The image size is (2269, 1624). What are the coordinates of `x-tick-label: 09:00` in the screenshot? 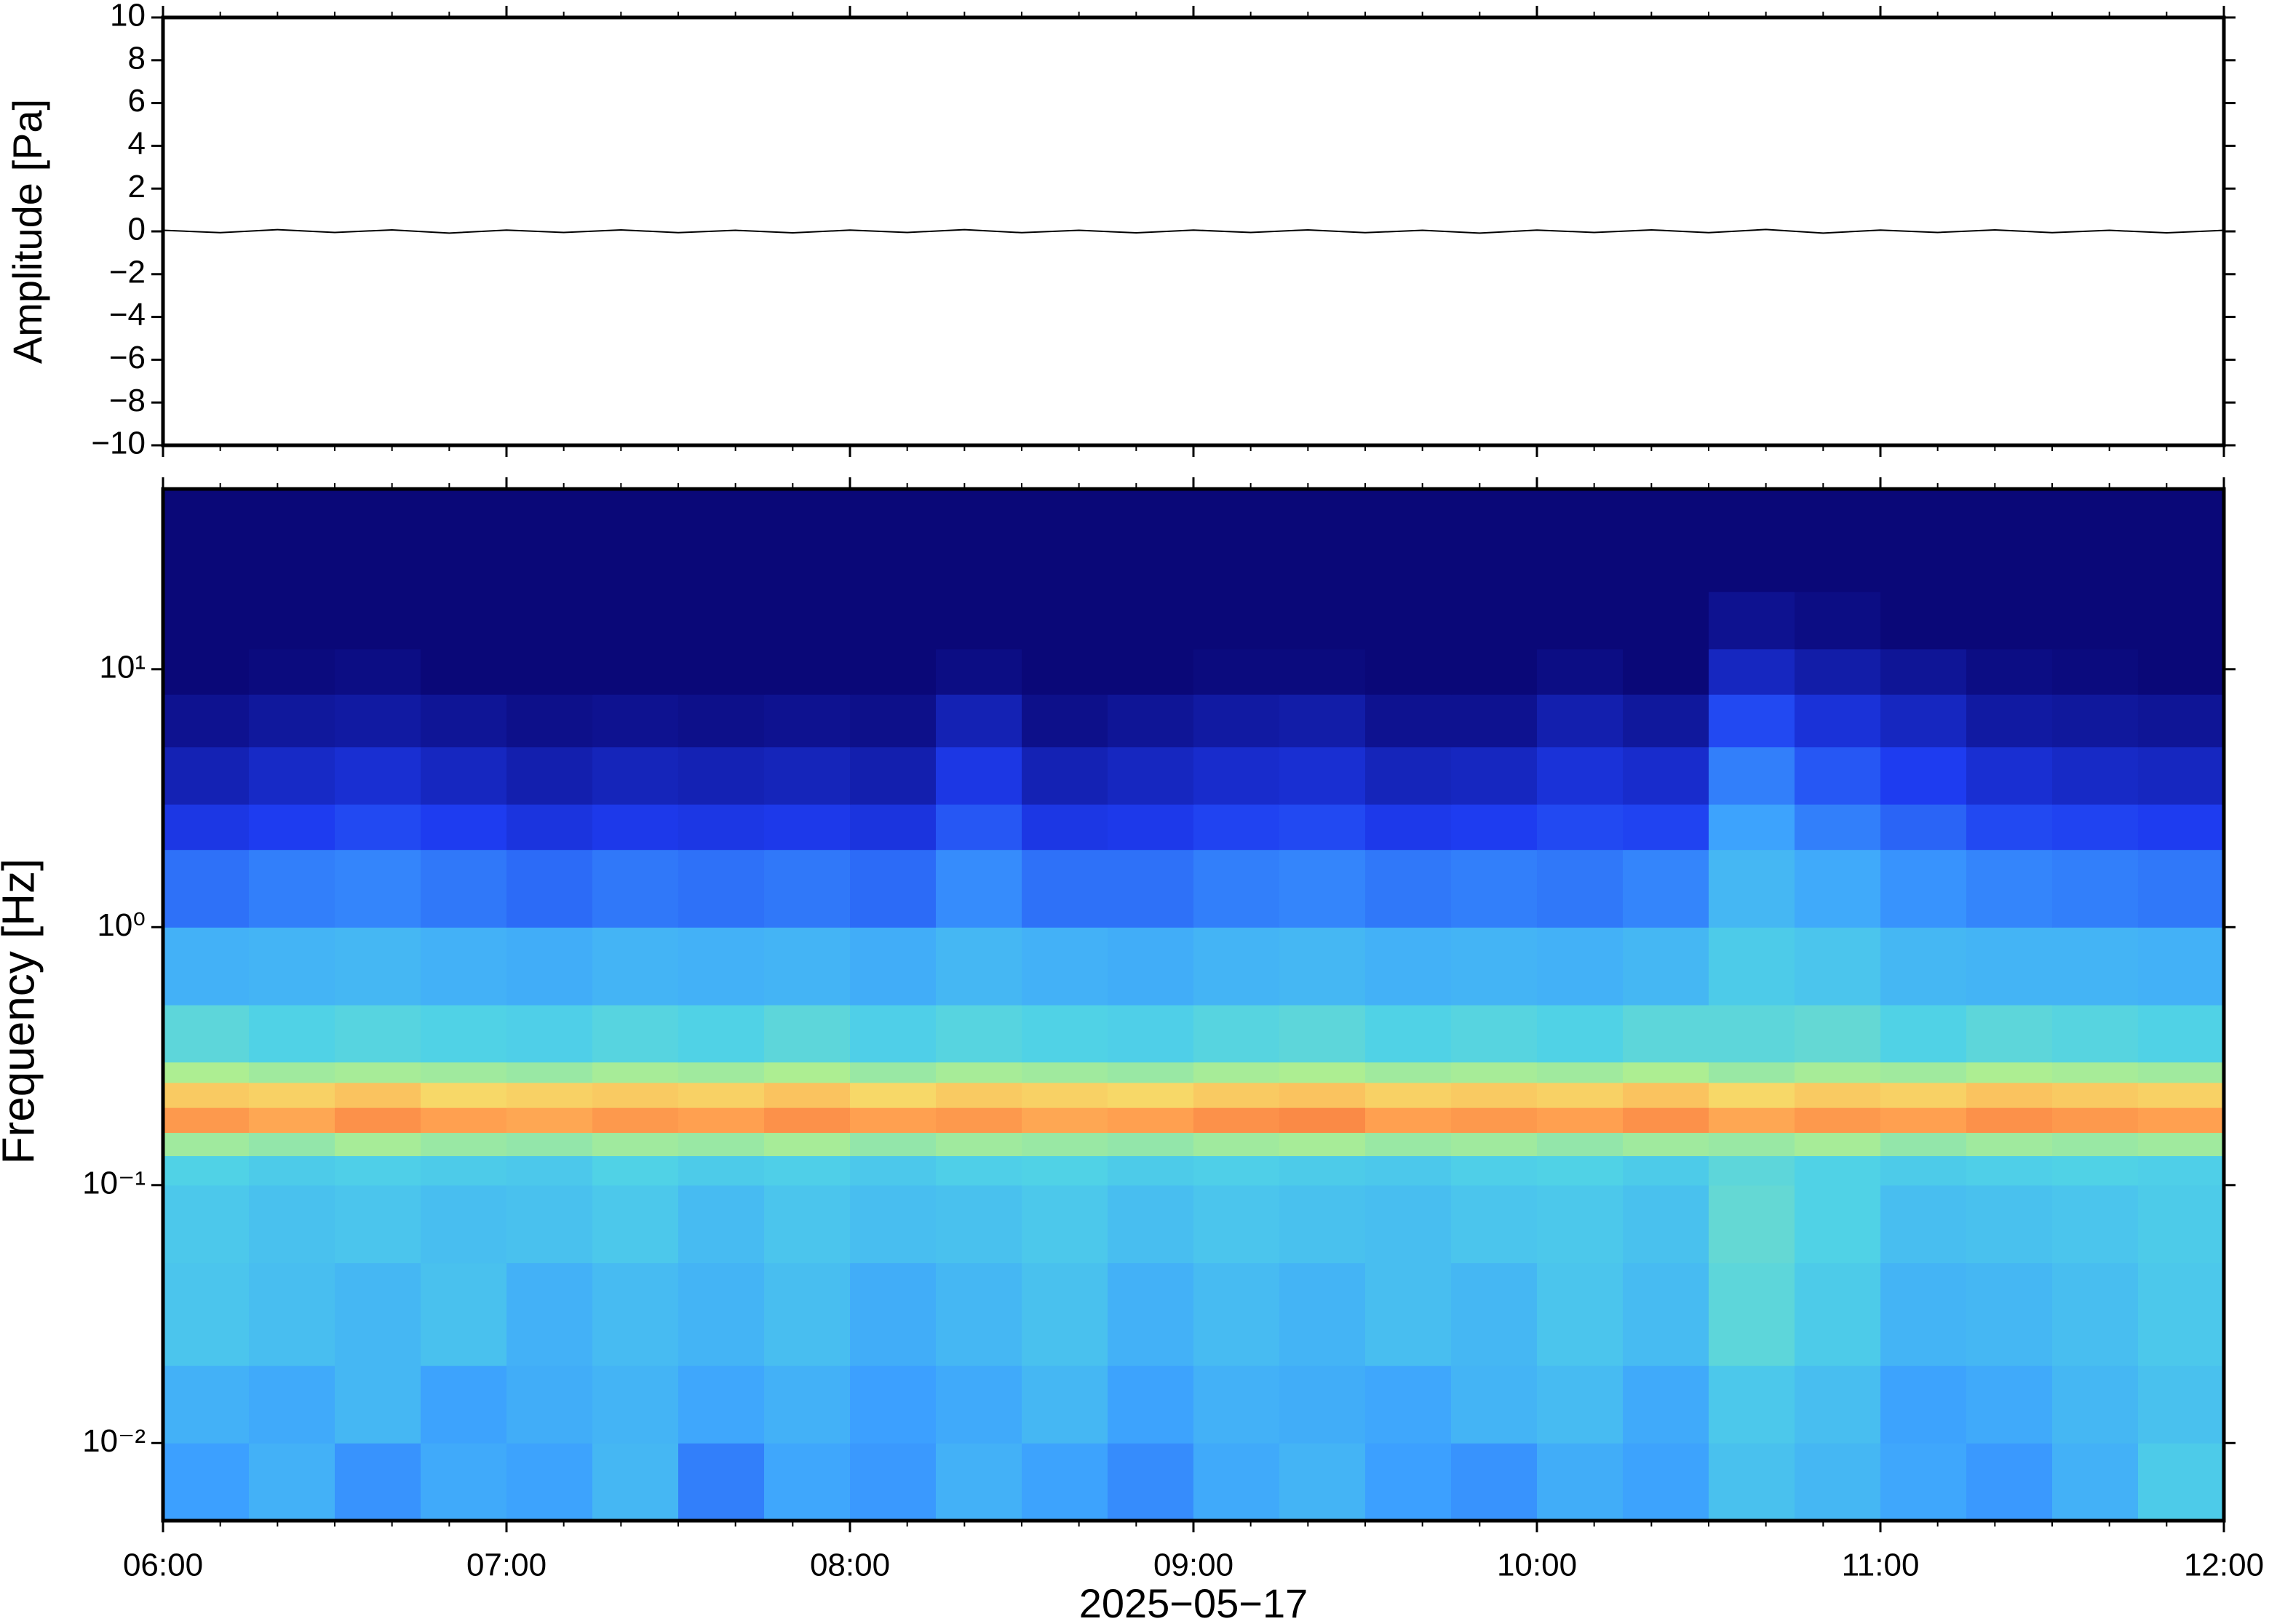 It's located at (1193, 1565).